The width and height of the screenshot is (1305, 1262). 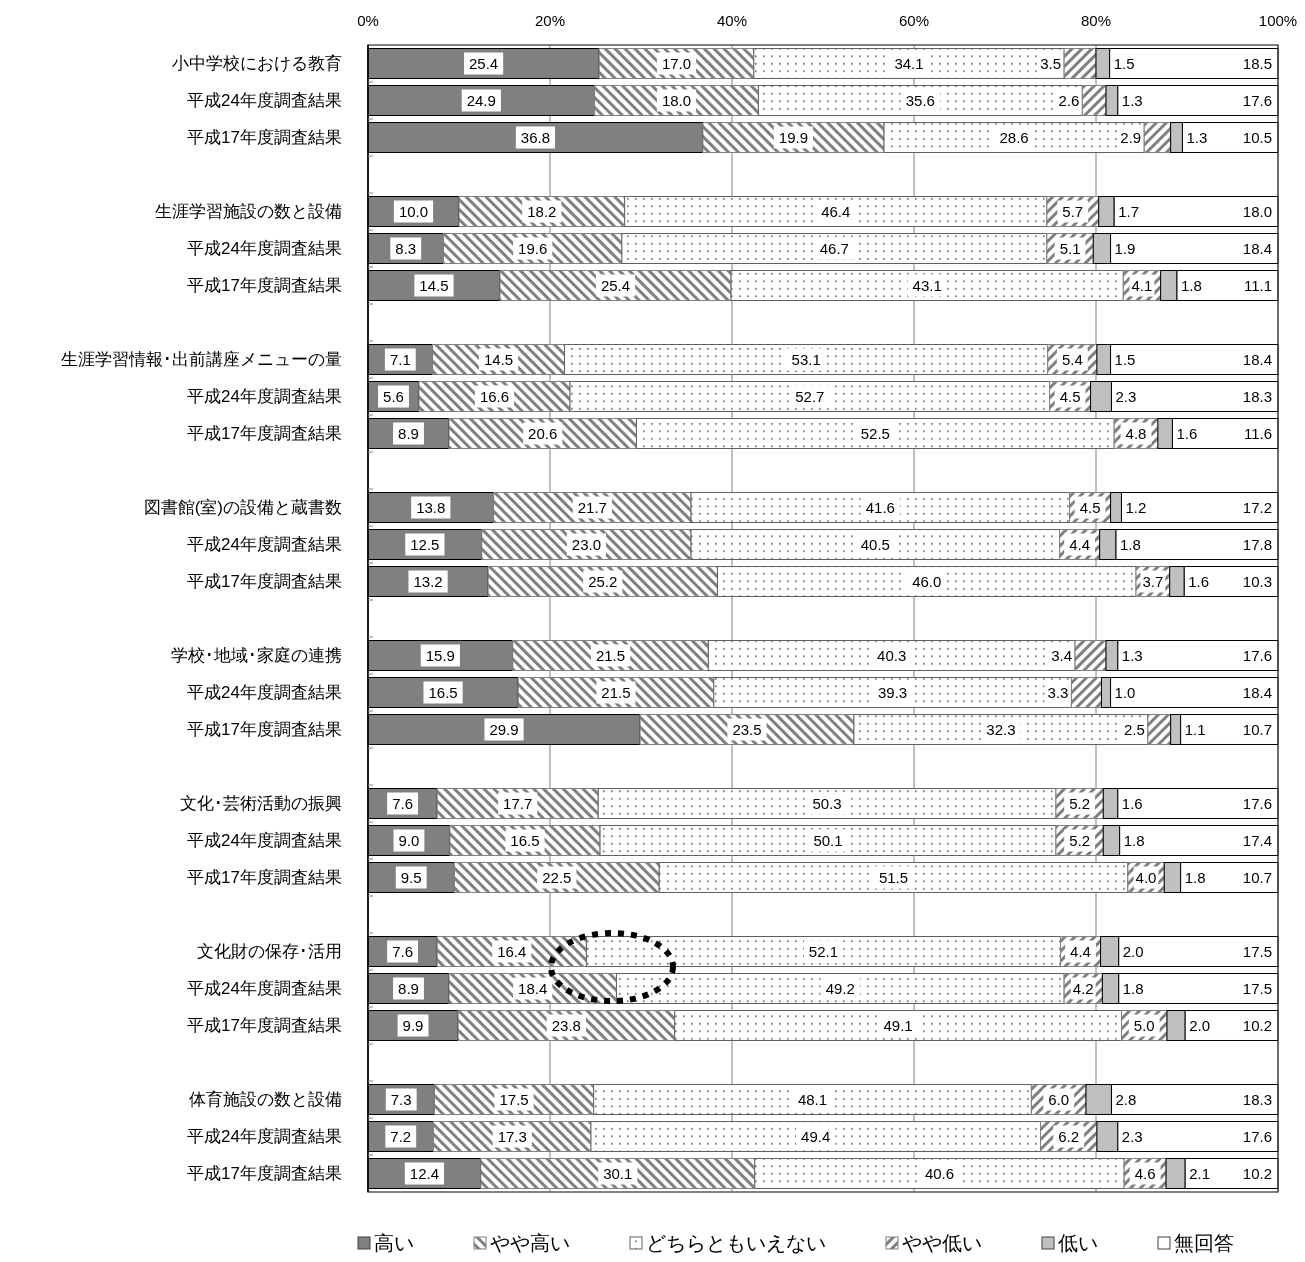 I want to click on data-label: 18.2, so click(x=542, y=211).